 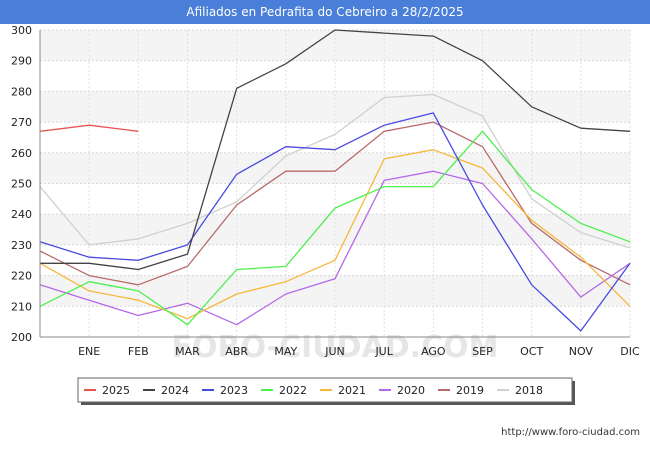 What do you see at coordinates (175, 390) in the screenshot?
I see `legend-label: 2024` at bounding box center [175, 390].